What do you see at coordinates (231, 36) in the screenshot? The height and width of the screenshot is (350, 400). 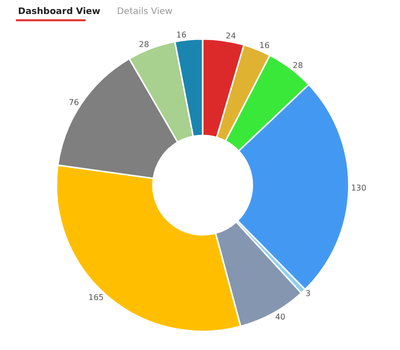 I see `data-label: 24` at bounding box center [231, 36].